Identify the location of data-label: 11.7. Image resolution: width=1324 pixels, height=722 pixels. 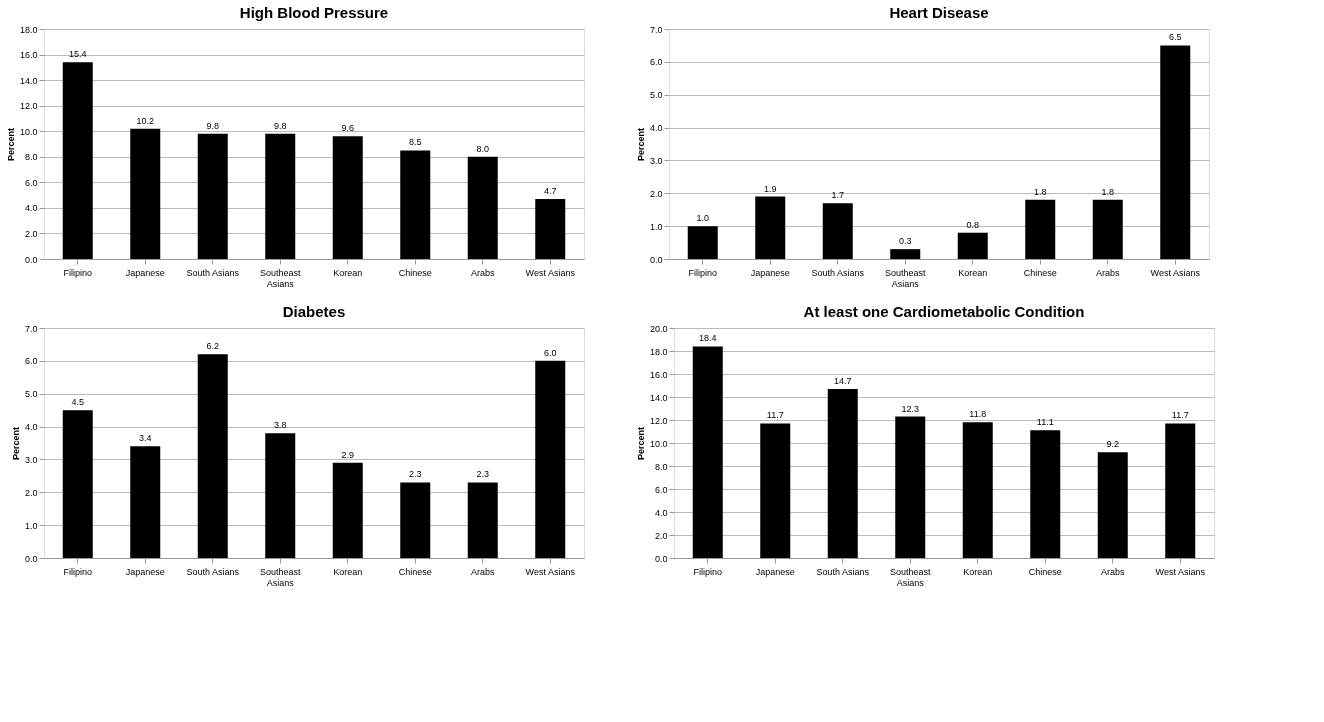
(1180, 415).